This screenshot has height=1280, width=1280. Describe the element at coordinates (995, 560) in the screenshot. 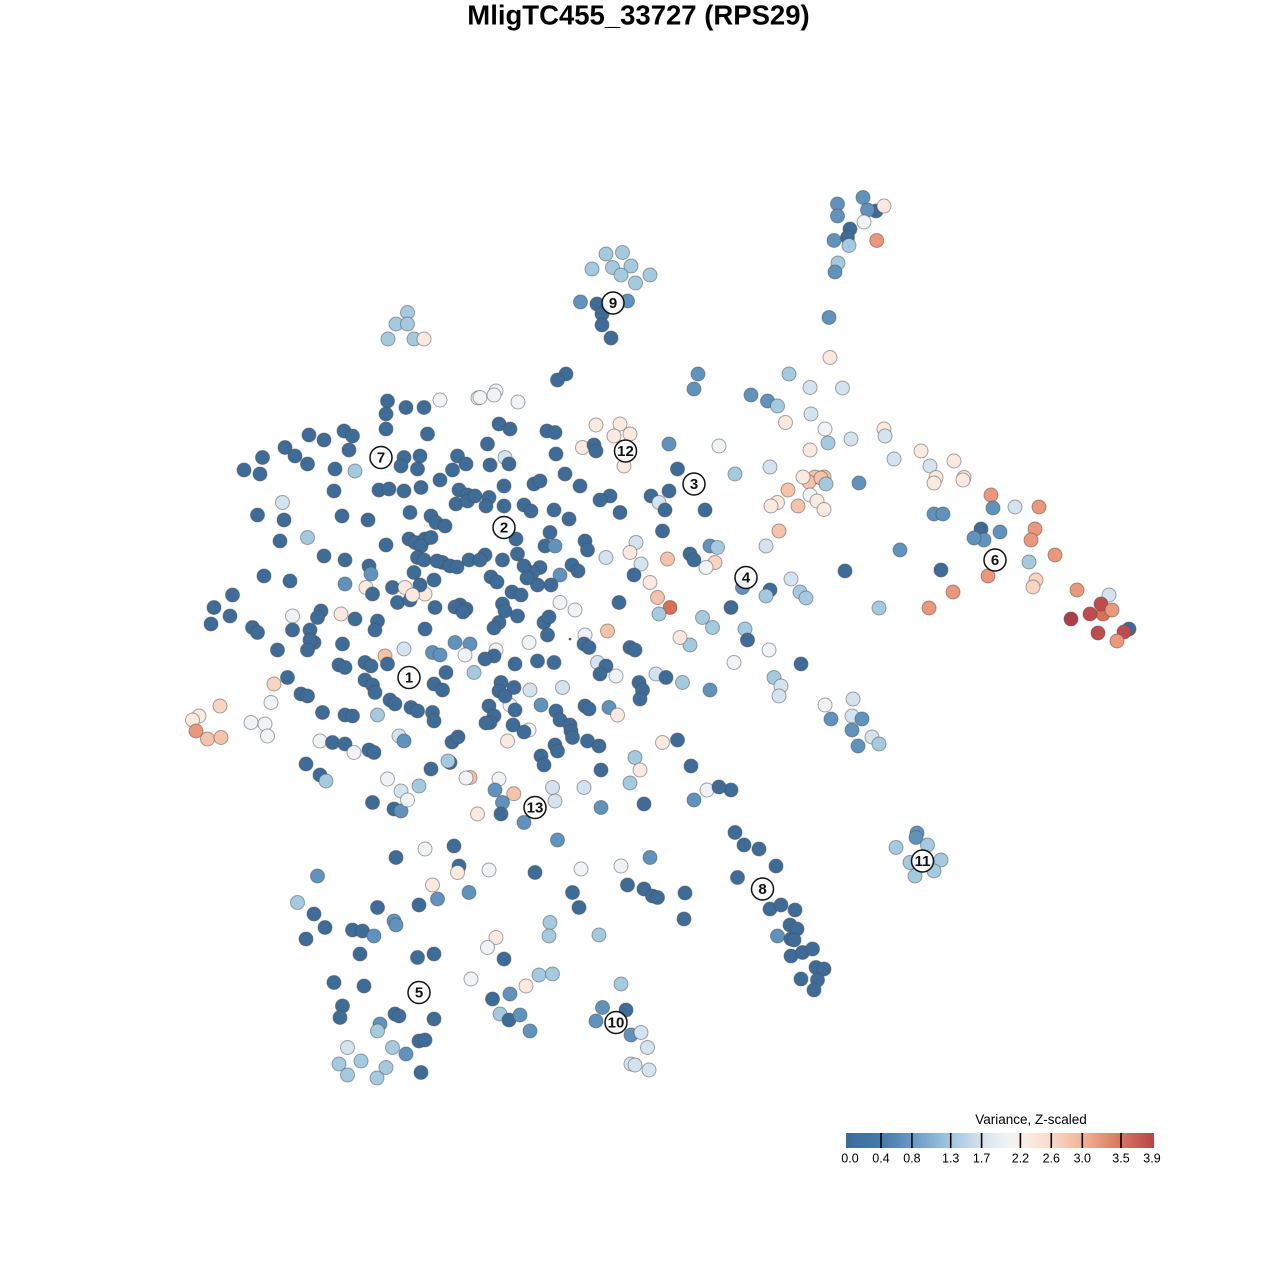

I see `svg-text: 6` at that location.